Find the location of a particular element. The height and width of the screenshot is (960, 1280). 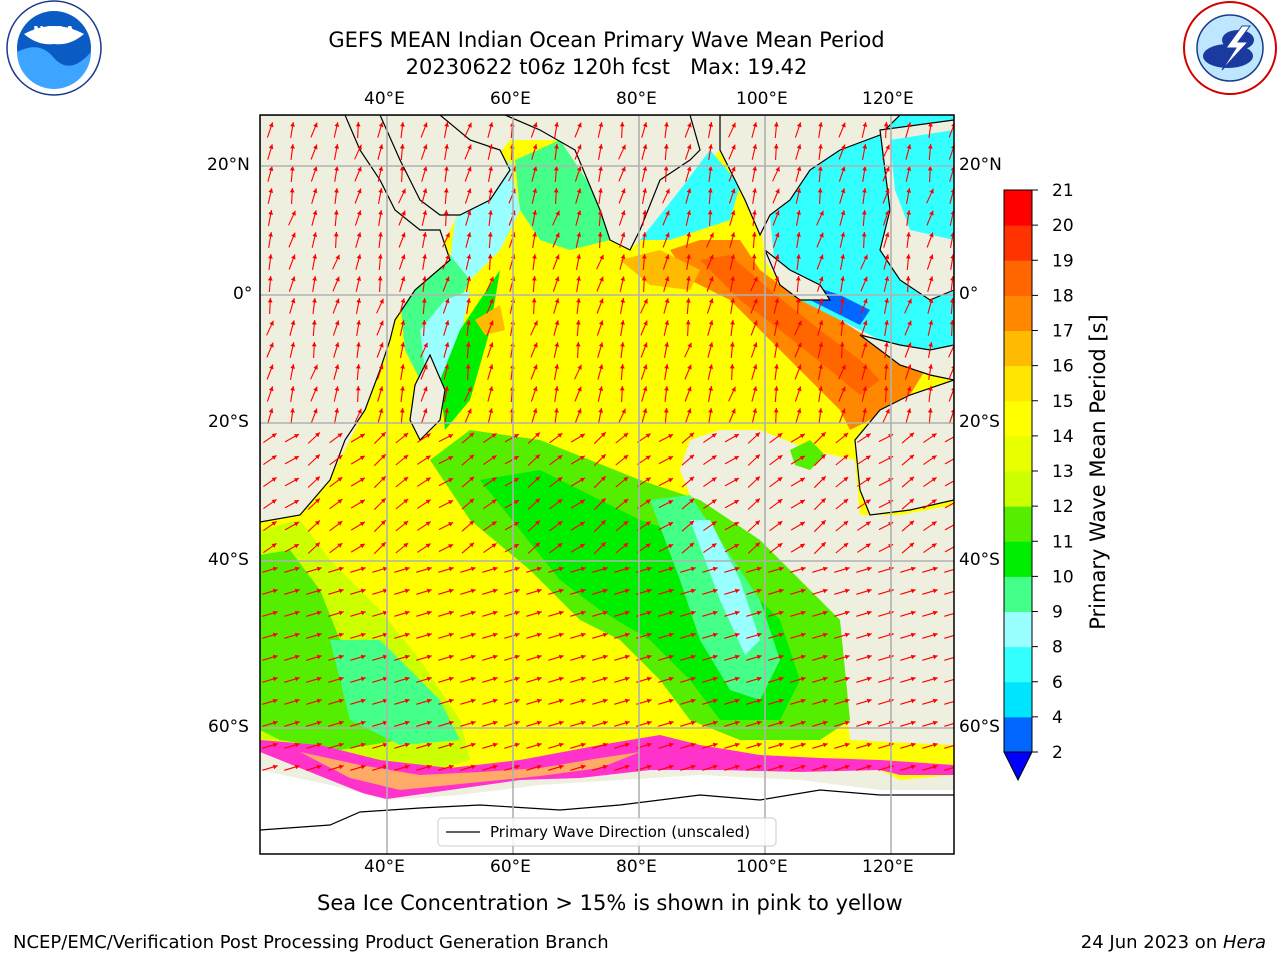

lon-label-bottom-60e: 60°E is located at coordinates (510, 867).